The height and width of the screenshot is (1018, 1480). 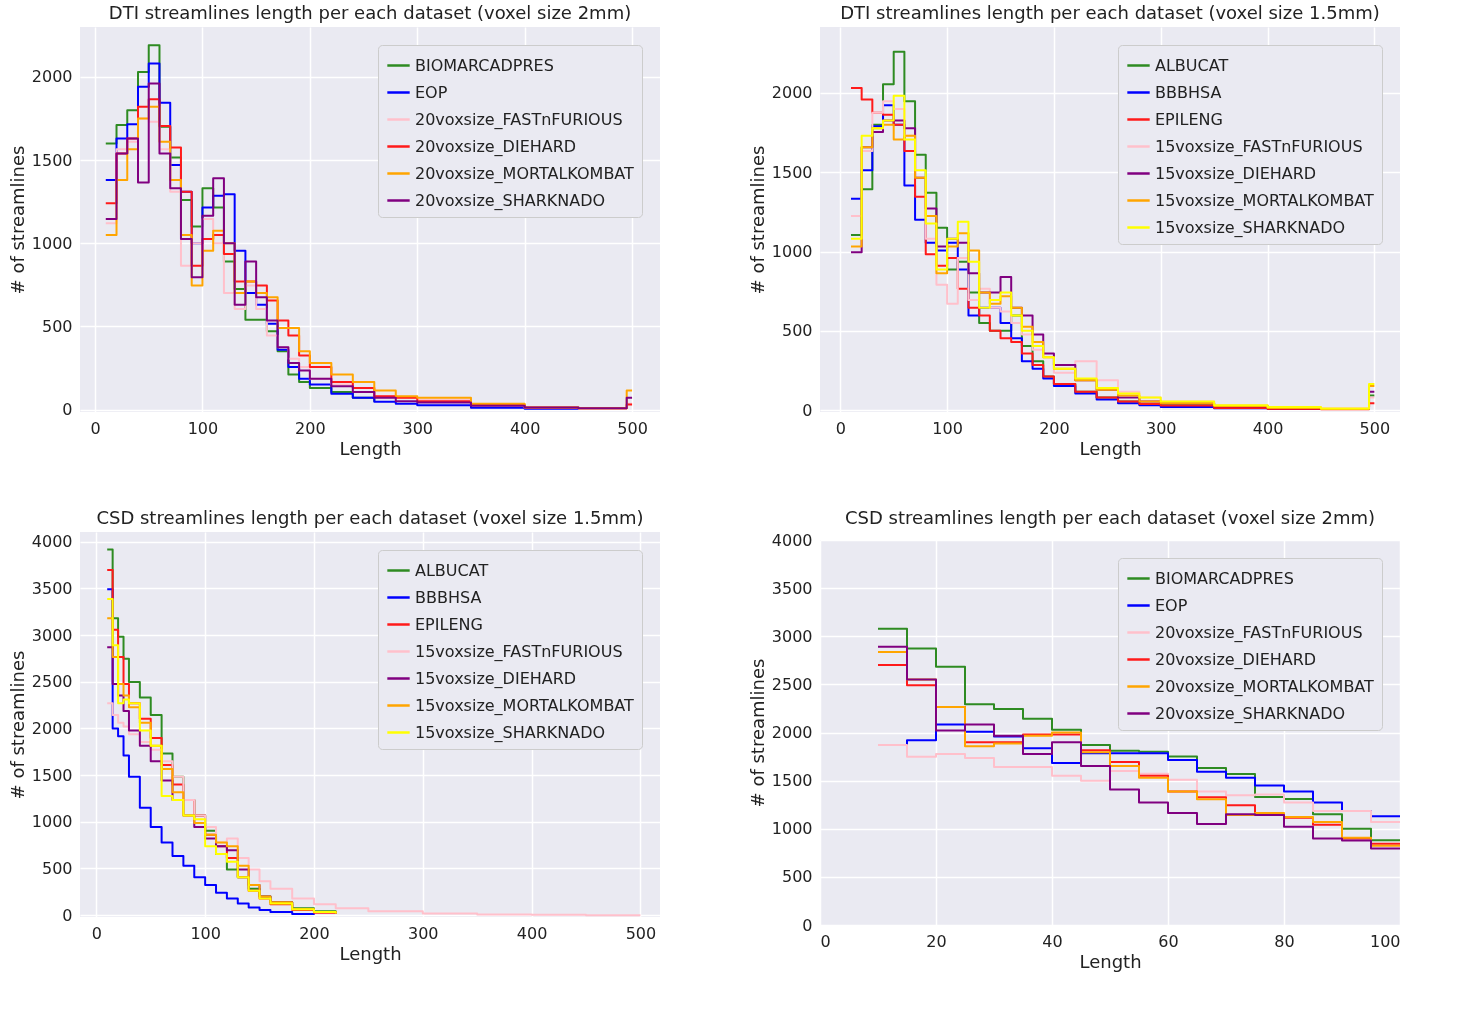 I want to click on chart-title: DTI streamlines length per each dataset (voxel size 1.5mm), so click(x=1110, y=12).